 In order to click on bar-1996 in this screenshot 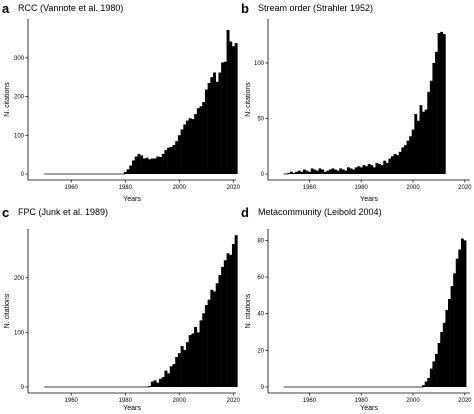, I will do `click(403, 160)`.